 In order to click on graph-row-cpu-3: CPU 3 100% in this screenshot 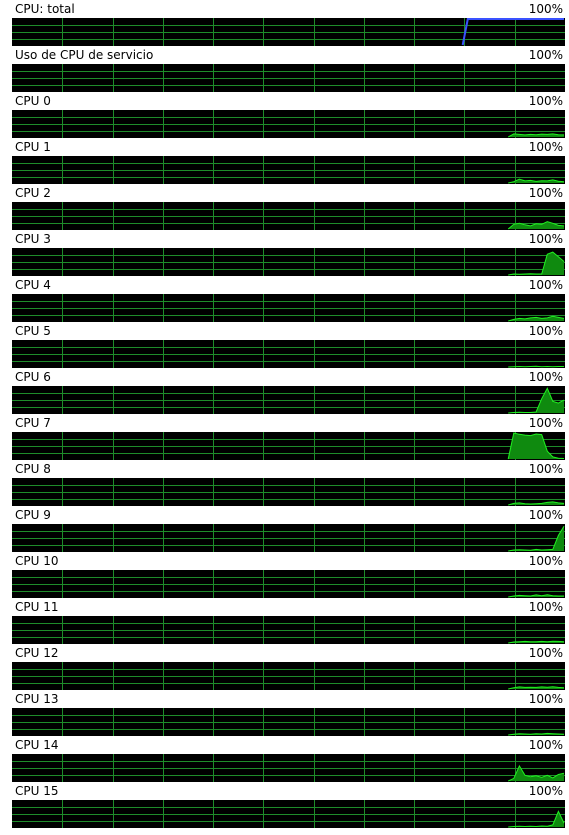, I will do `click(284, 253)`.